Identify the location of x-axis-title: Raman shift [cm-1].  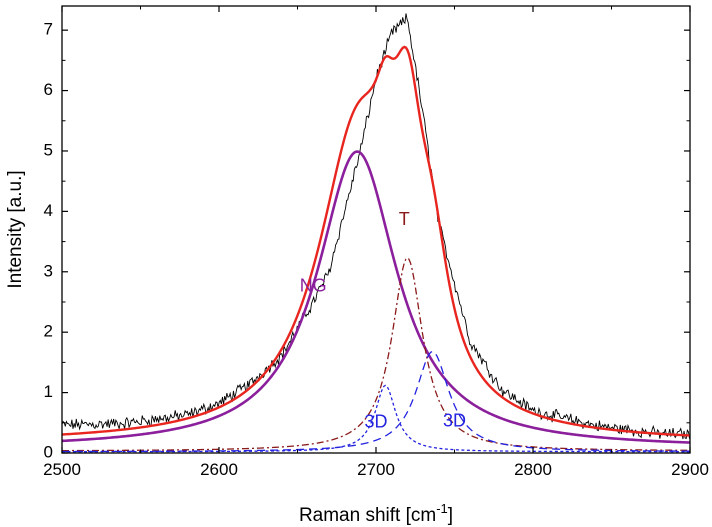
(376, 513).